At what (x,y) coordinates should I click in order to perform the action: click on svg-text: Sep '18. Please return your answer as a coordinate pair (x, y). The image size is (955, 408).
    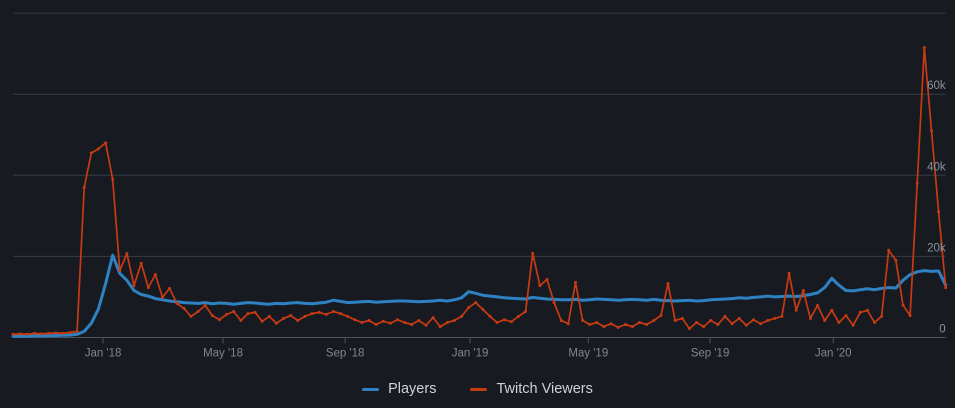
    Looking at the image, I should click on (345, 354).